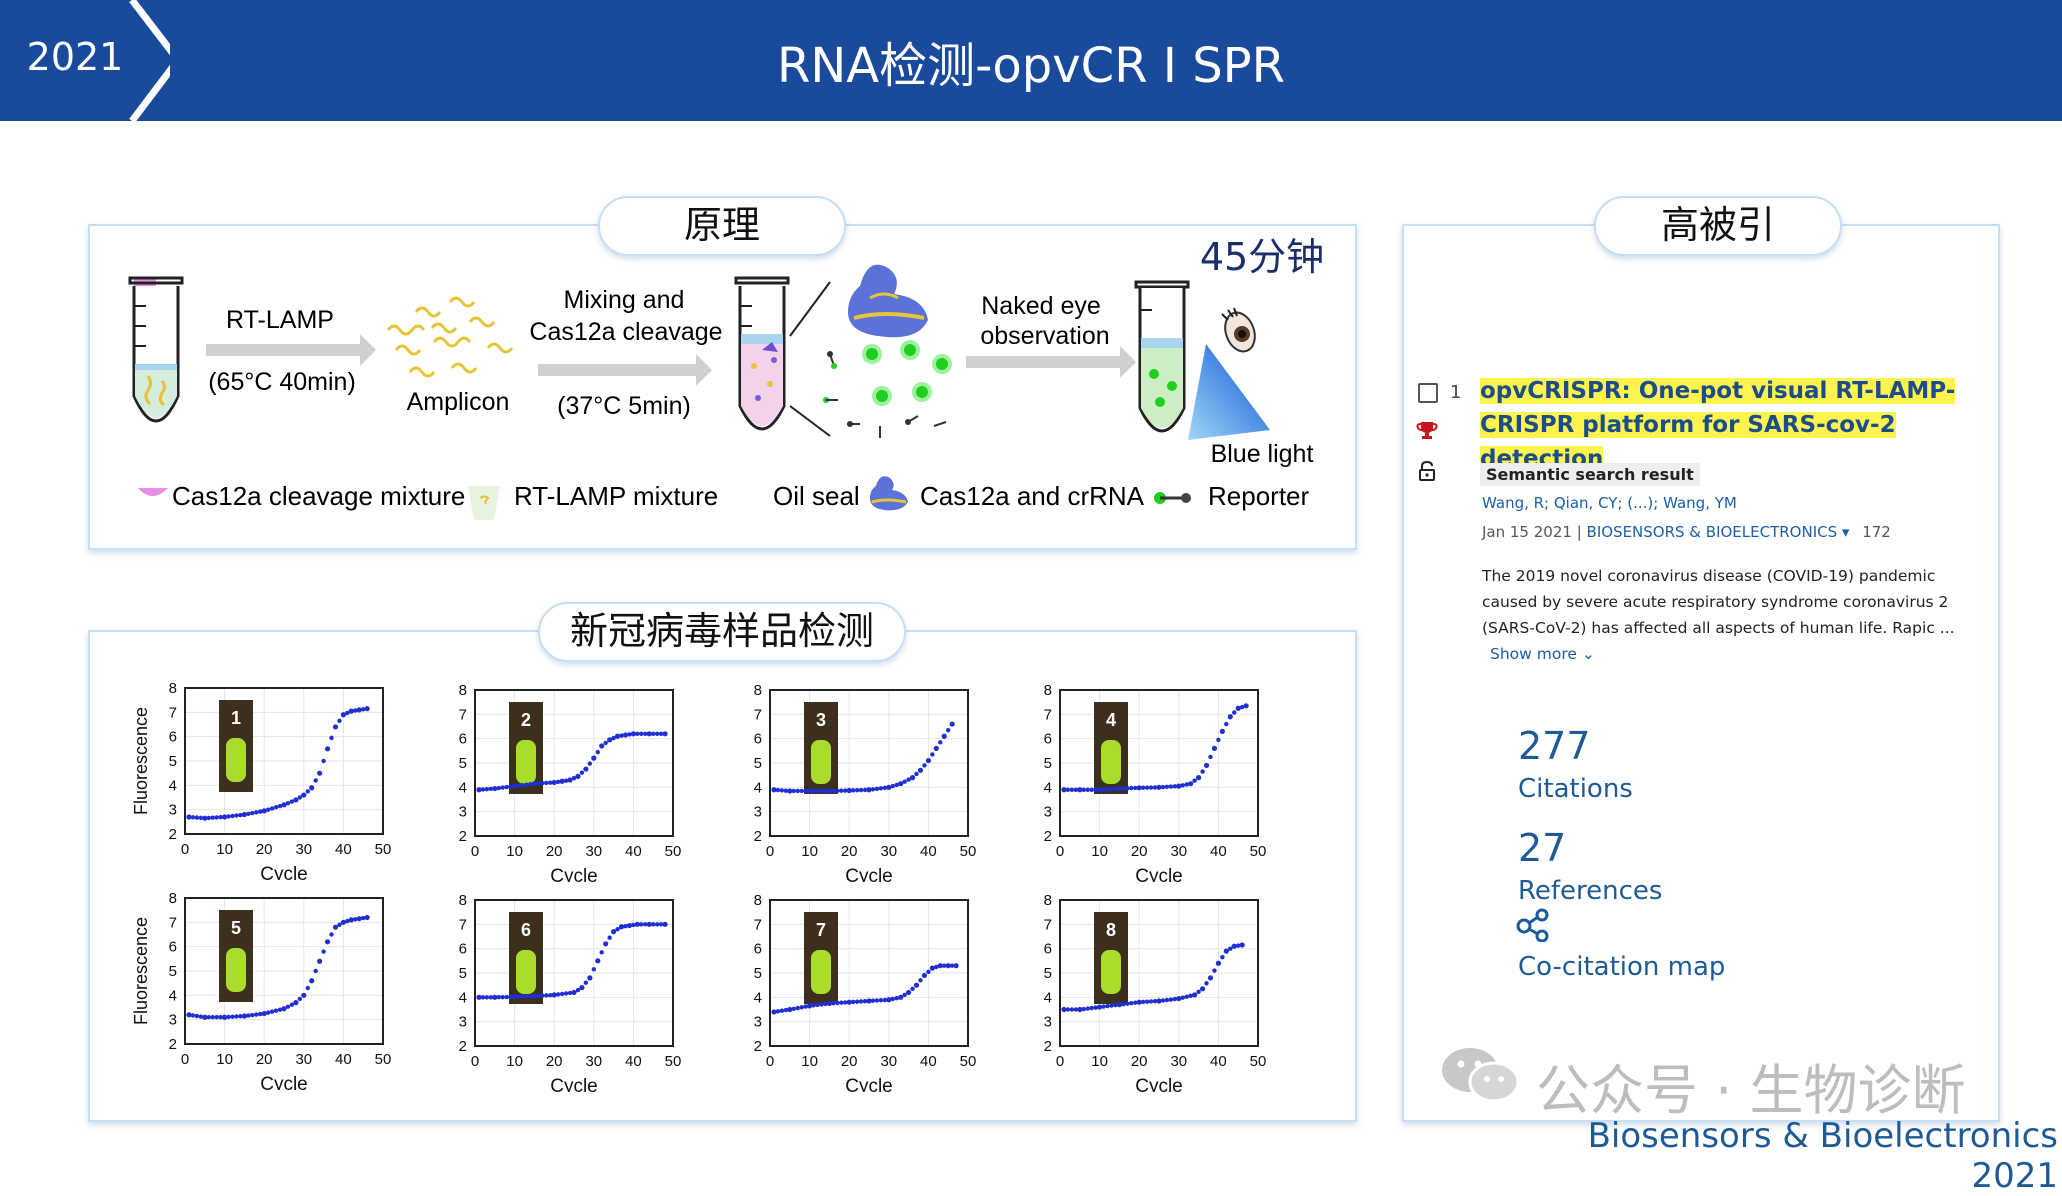 Image resolution: width=2062 pixels, height=1196 pixels. I want to click on reporter-molecules-icon, so click(887, 389).